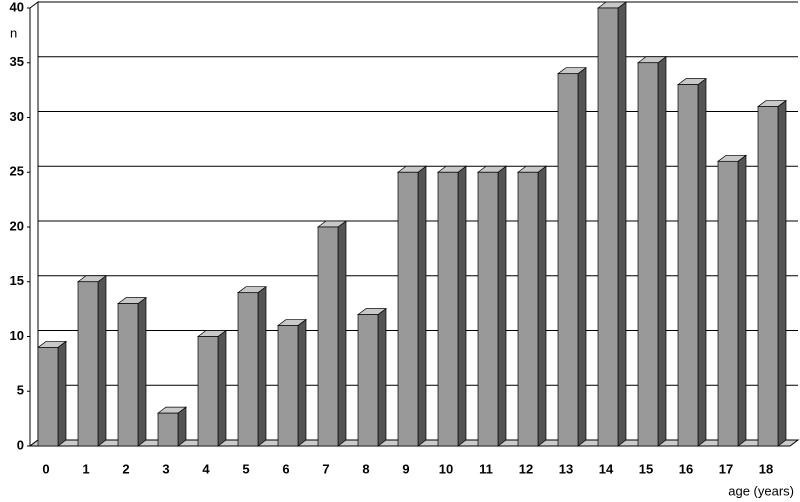 The image size is (800, 502). Describe the element at coordinates (17, 280) in the screenshot. I see `y-tick-label: 15` at that location.